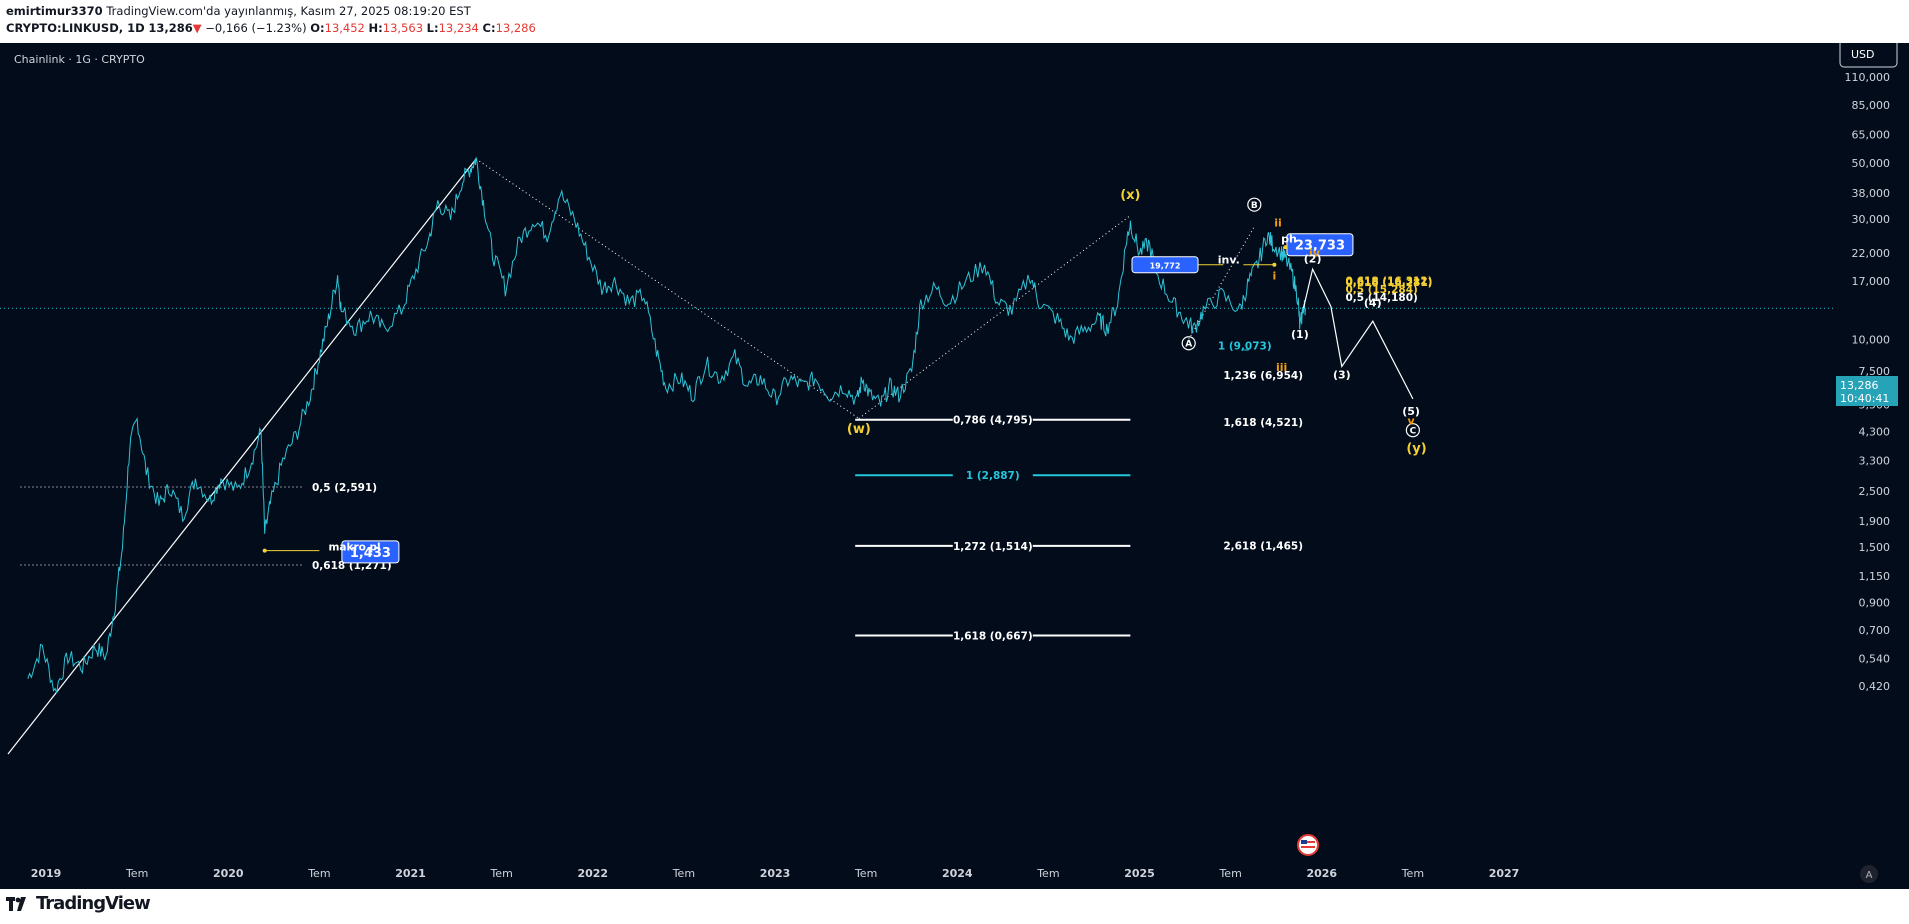  I want to click on wave-label: 1,236 (6,954), so click(1263, 376).